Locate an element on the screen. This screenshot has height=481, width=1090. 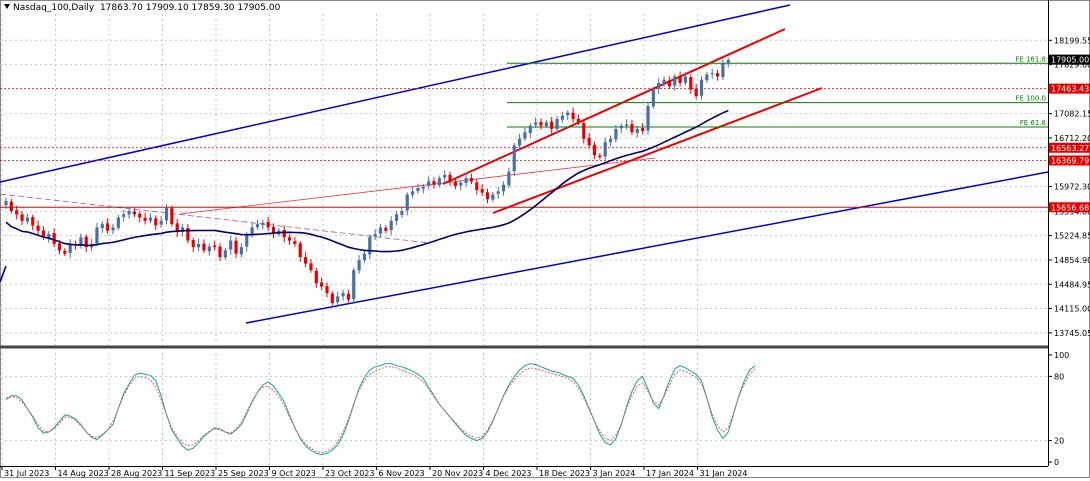
price-marker-label: 17905.00 is located at coordinates (1070, 60).